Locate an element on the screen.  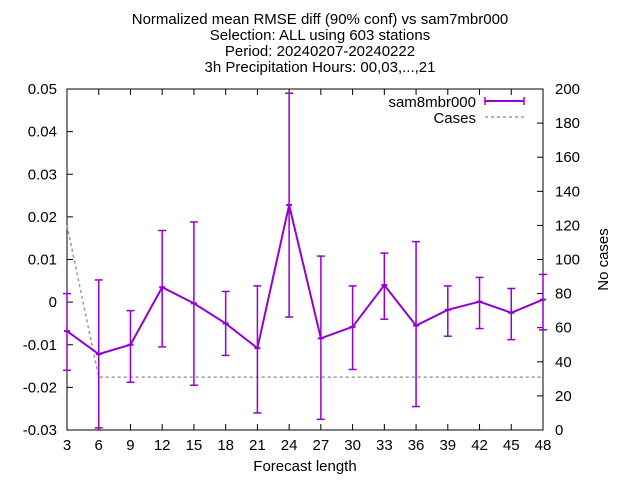
y-left-tick-label: -0.01 is located at coordinates (40, 345).